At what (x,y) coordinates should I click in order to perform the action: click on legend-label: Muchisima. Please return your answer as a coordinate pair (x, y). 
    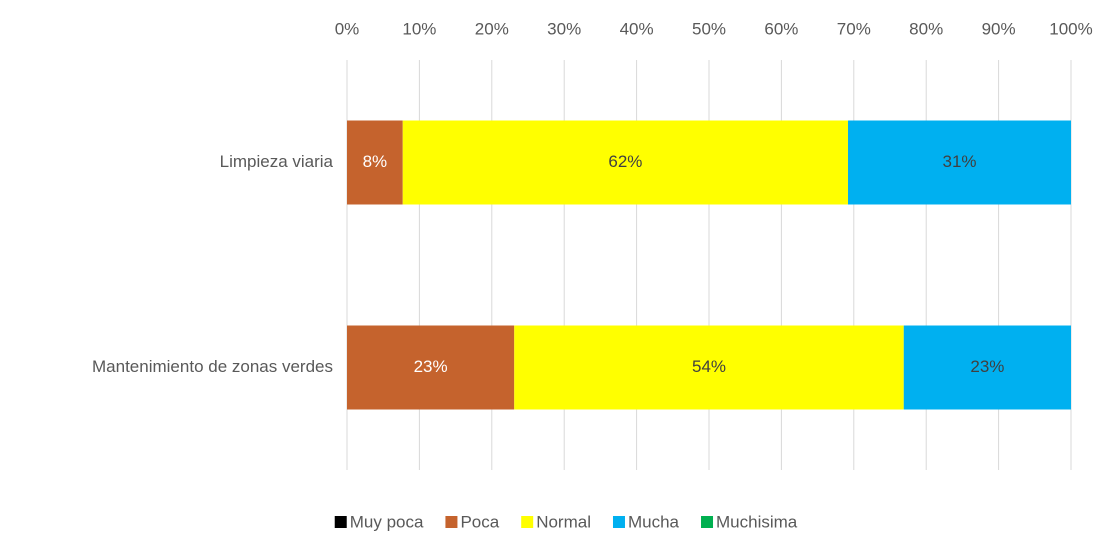
    Looking at the image, I should click on (757, 521).